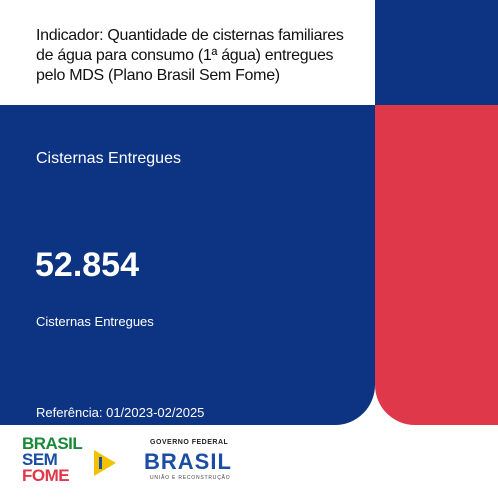 The width and height of the screenshot is (498, 501). I want to click on logo-text: FOME, so click(46, 475).